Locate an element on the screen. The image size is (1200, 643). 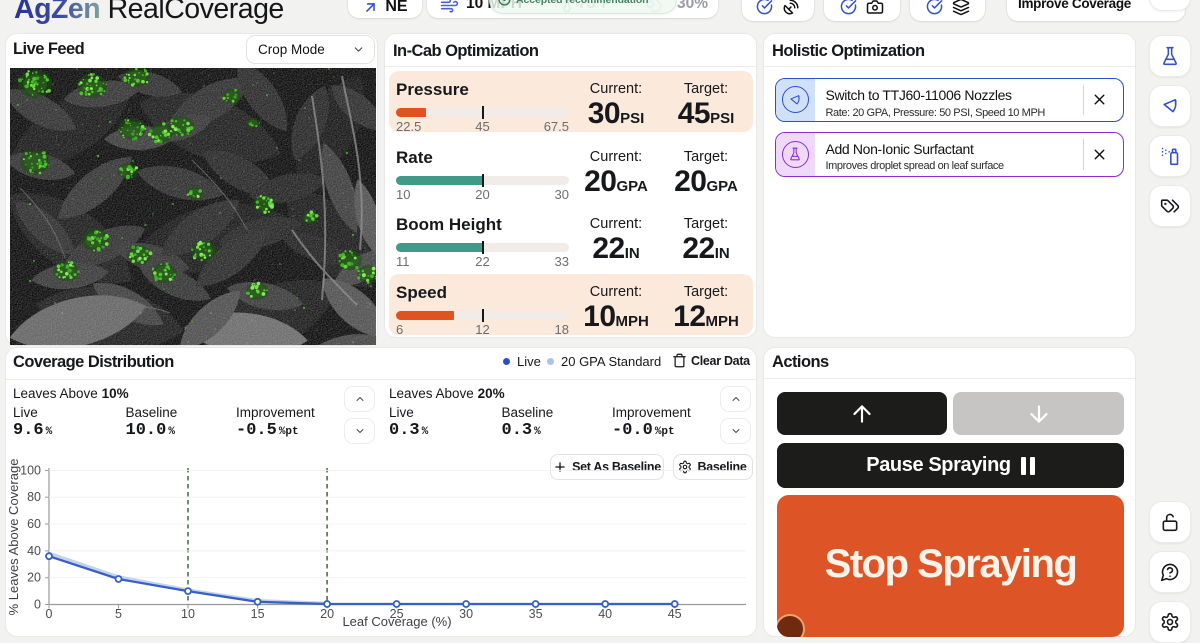
svg-text: % Leaves Above Coverage is located at coordinates (13, 537).